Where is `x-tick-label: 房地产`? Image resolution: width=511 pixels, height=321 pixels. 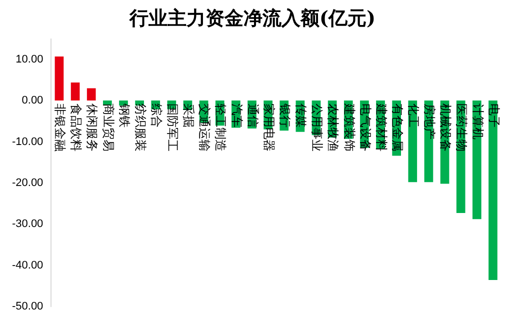
x-tick-label: 房地产 is located at coordinates (429, 122).